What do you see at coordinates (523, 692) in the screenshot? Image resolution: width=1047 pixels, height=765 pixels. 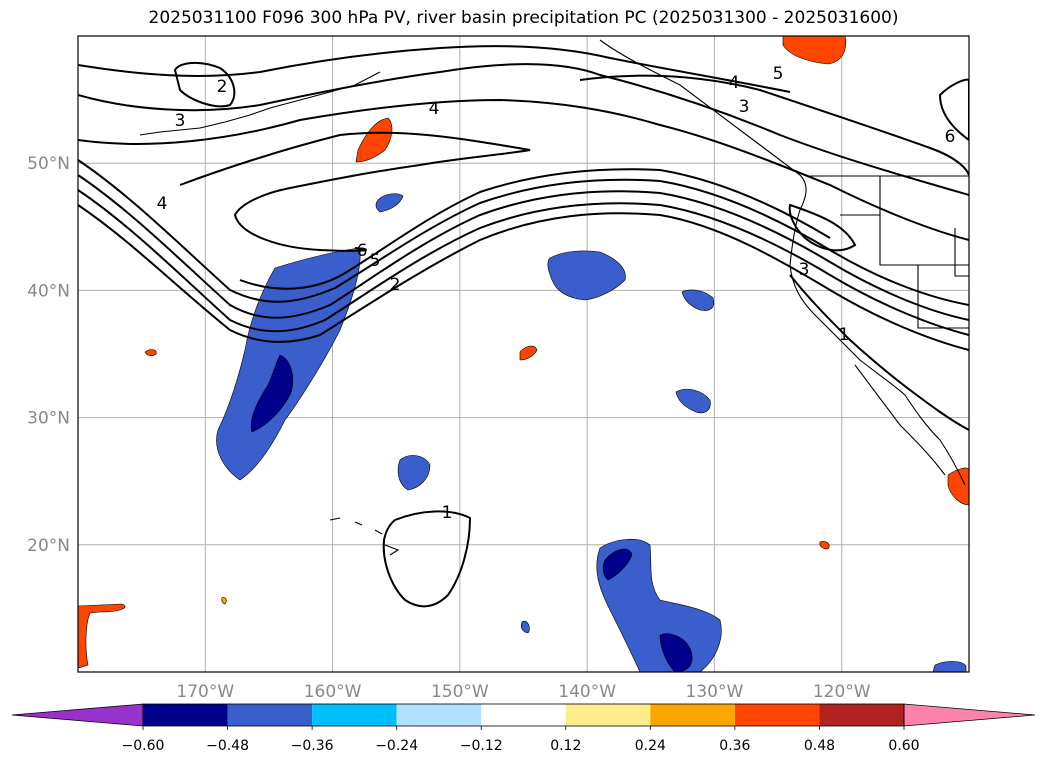 I see `longitude-labels: 170°W 160°W 150°W 140°W 130°W 120°W` at bounding box center [523, 692].